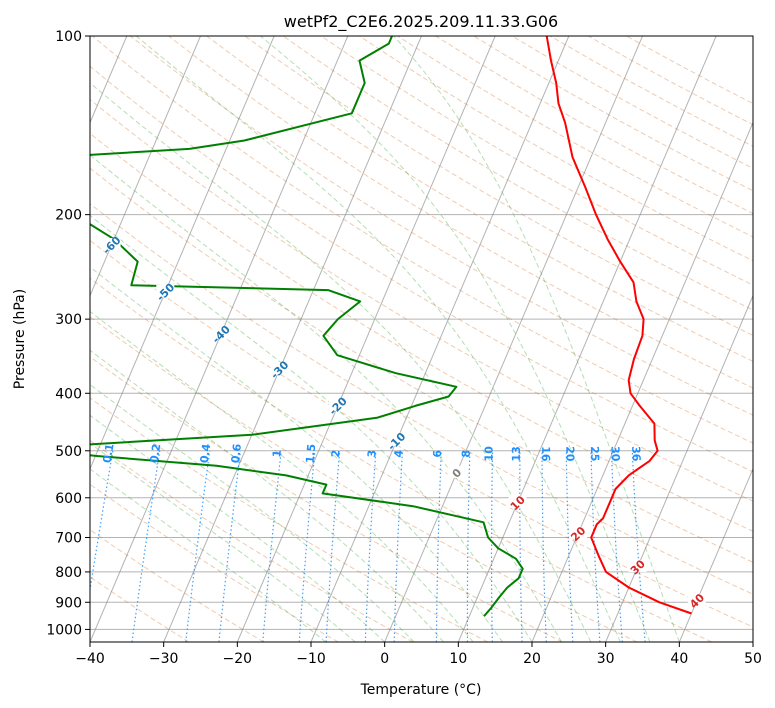 The width and height of the screenshot is (775, 708). I want to click on mixing-ratio-label: 1, so click(277, 453).